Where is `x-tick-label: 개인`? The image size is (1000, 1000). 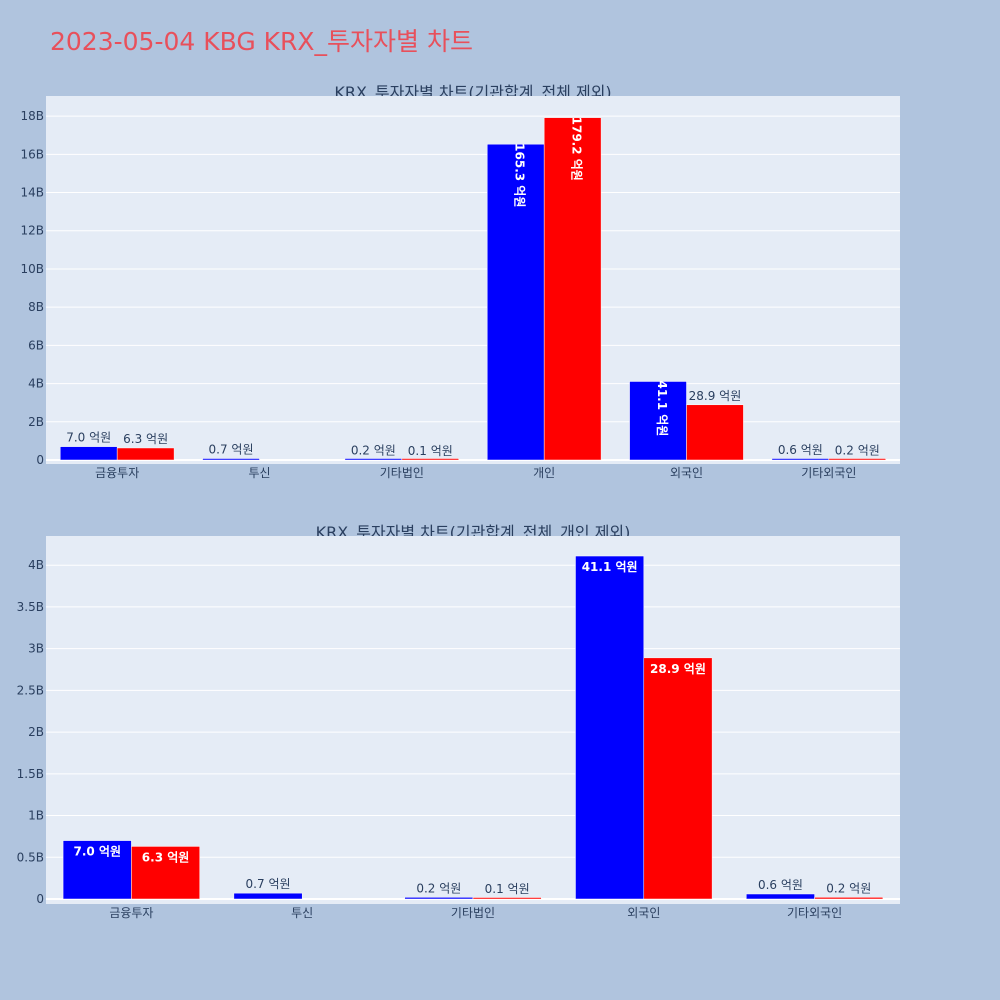
x-tick-label: 개인 is located at coordinates (544, 473).